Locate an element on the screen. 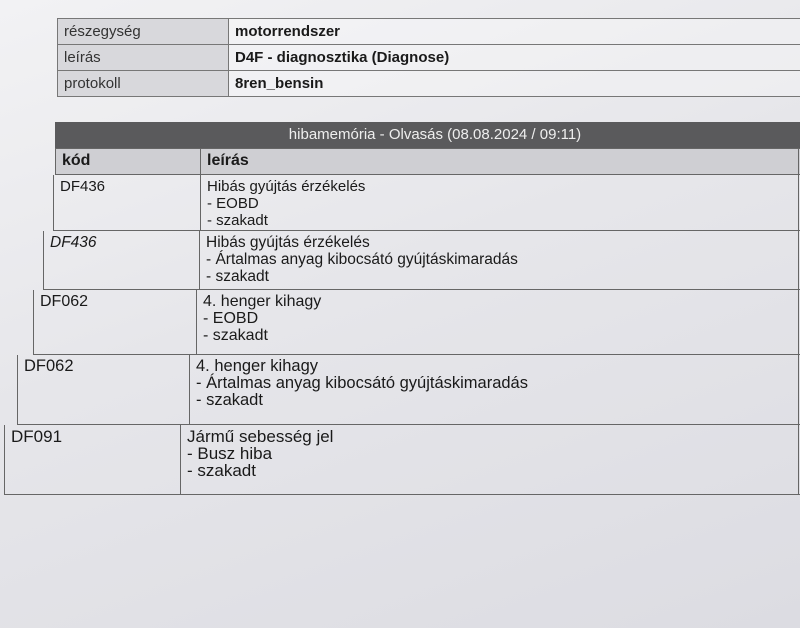  column-header-row: kód leírás le is located at coordinates (427, 161).